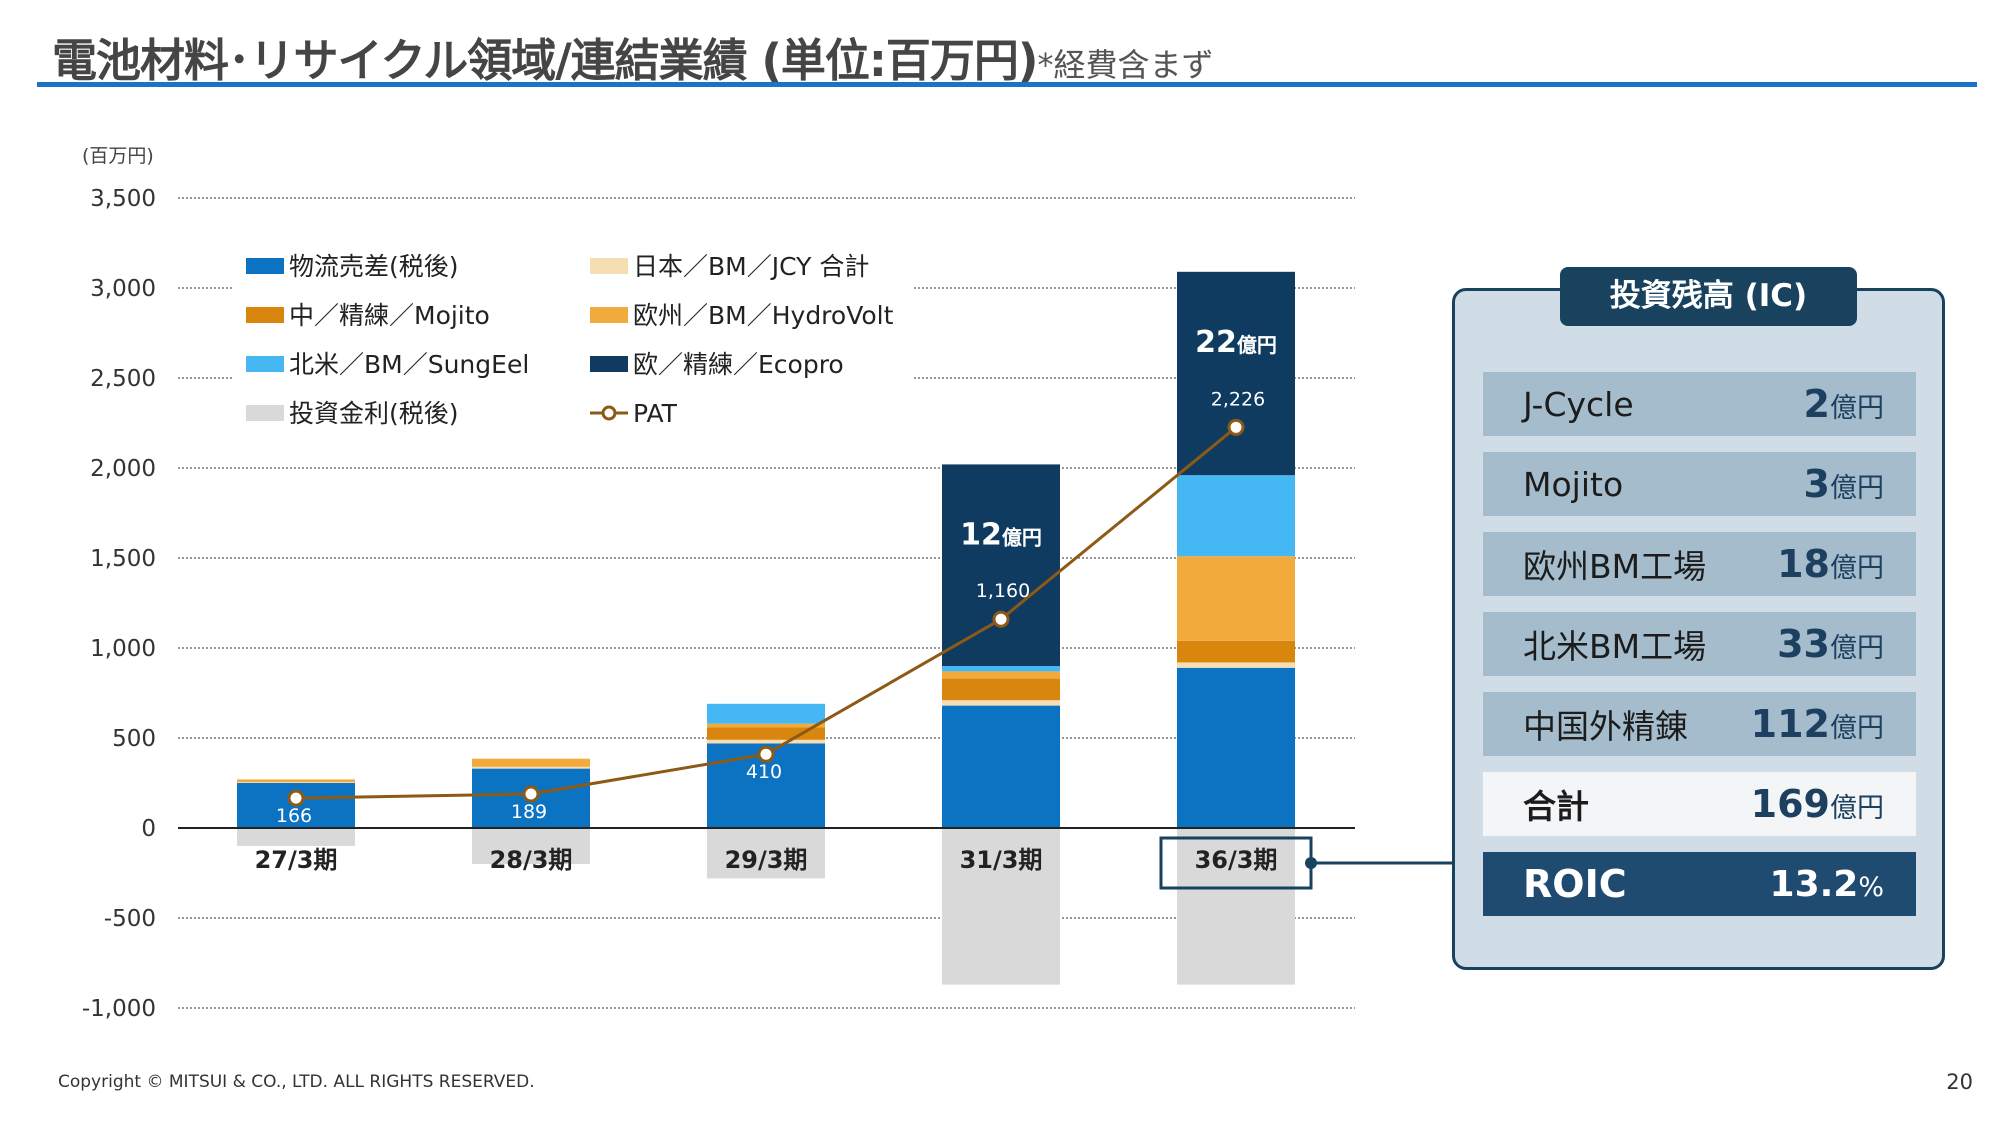 The height and width of the screenshot is (1125, 2001). What do you see at coordinates (130, 919) in the screenshot?
I see `y-tick-label: -500` at bounding box center [130, 919].